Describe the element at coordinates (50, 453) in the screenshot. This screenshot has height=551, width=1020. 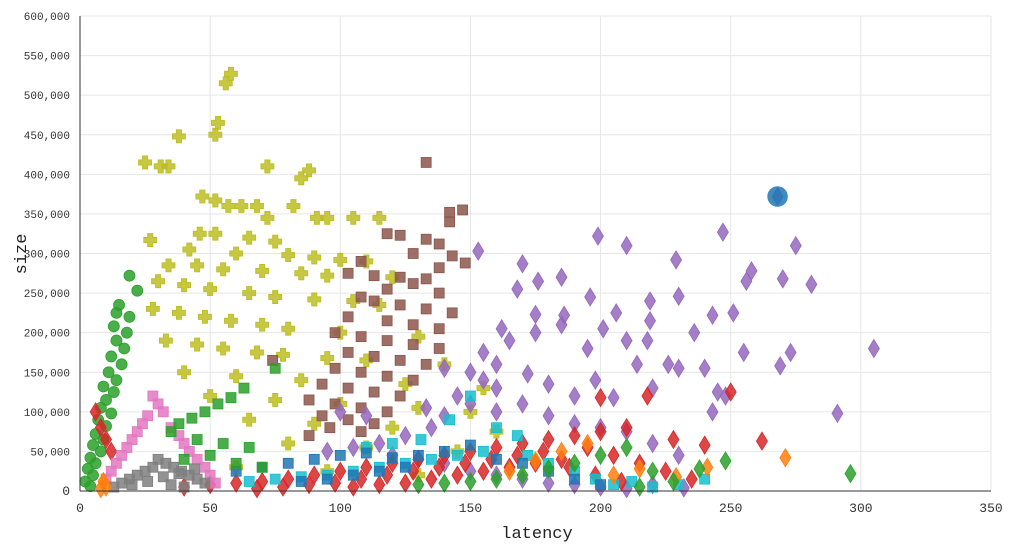
I see `y-tick-label: 50,000` at that location.